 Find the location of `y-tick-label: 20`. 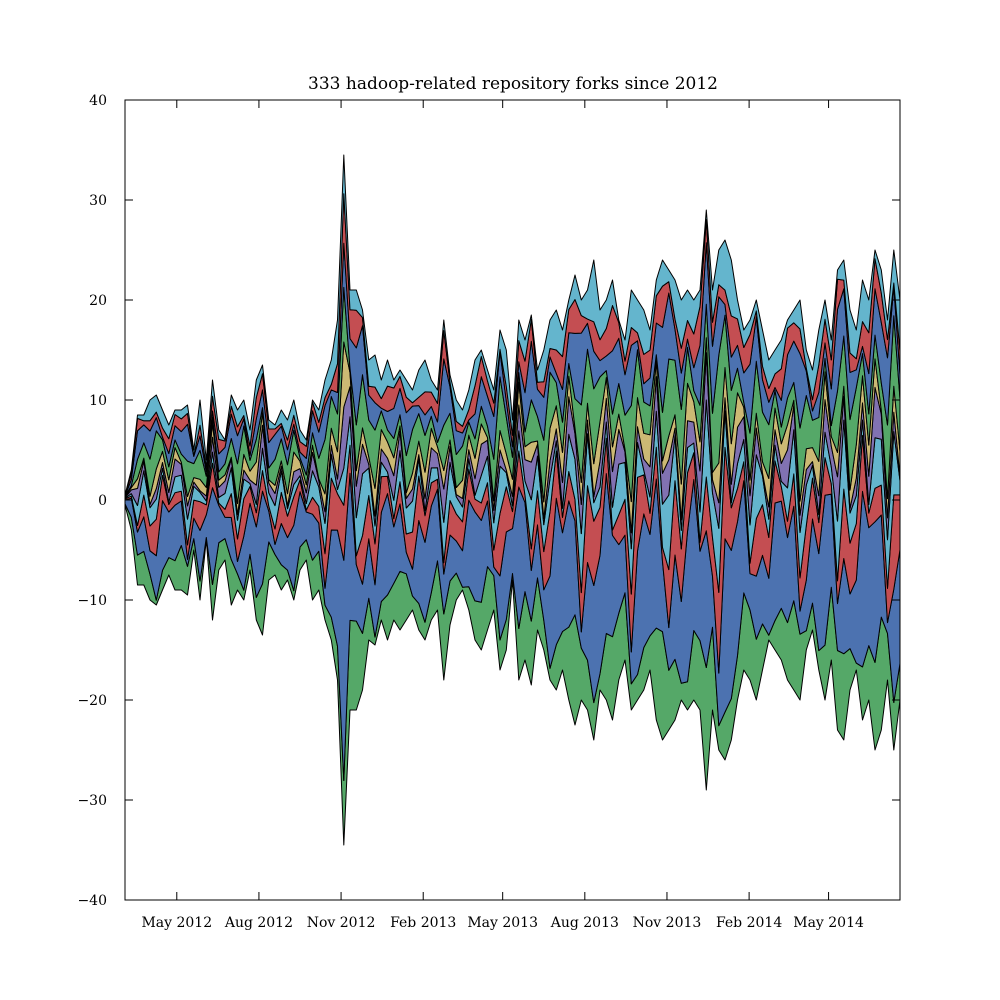

y-tick-label: 20 is located at coordinates (98, 301).